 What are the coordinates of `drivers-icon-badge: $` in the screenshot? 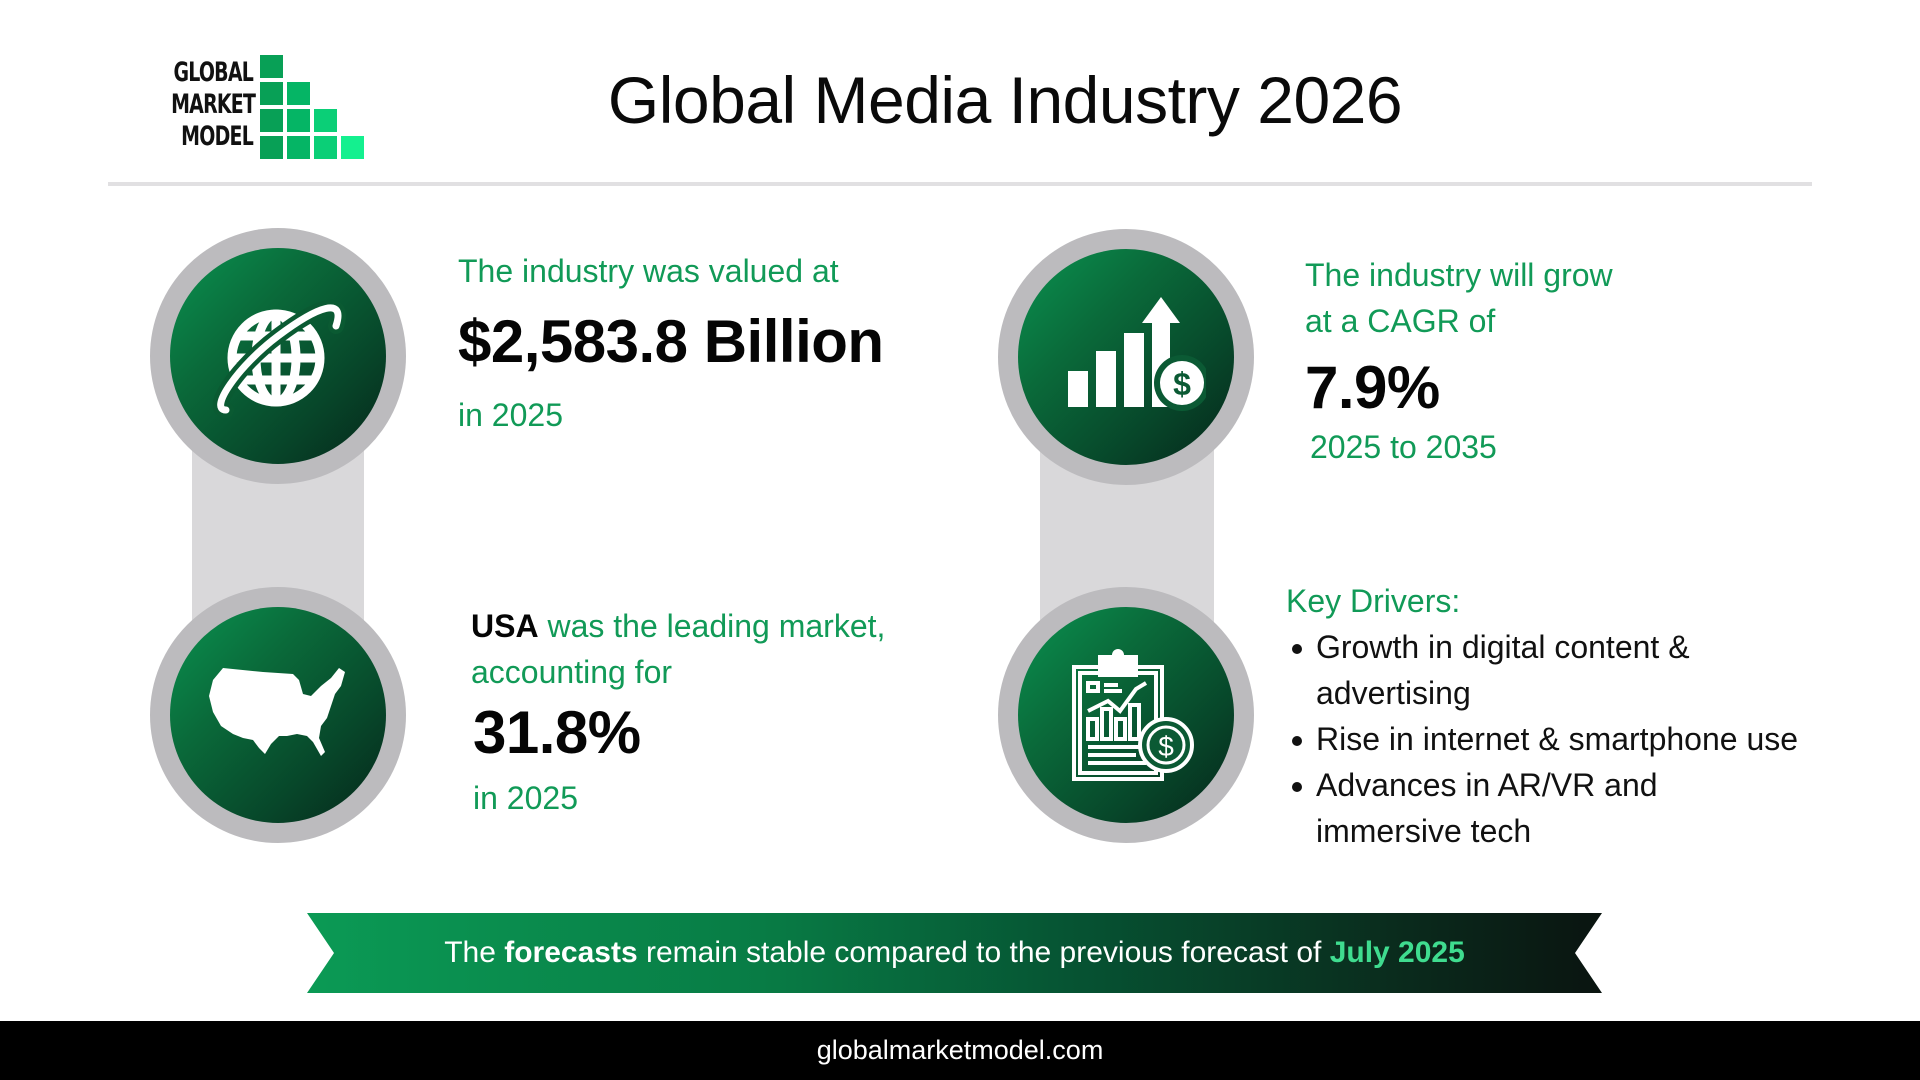 It's located at (1126, 715).